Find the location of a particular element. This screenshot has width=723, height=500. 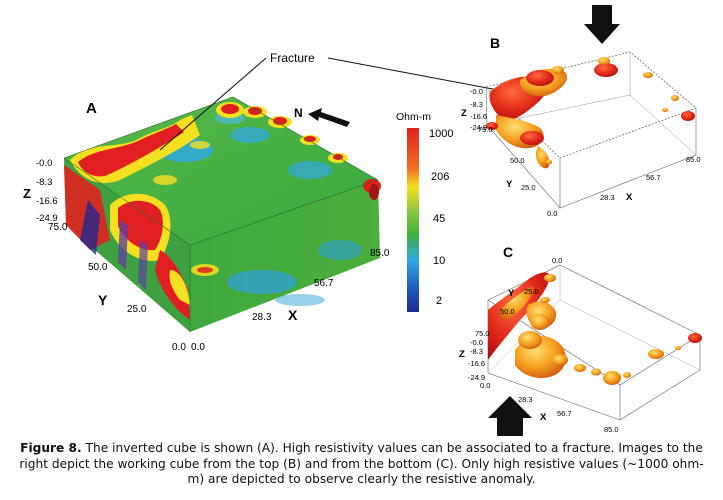

fracture-label: Fracture is located at coordinates (292, 58).